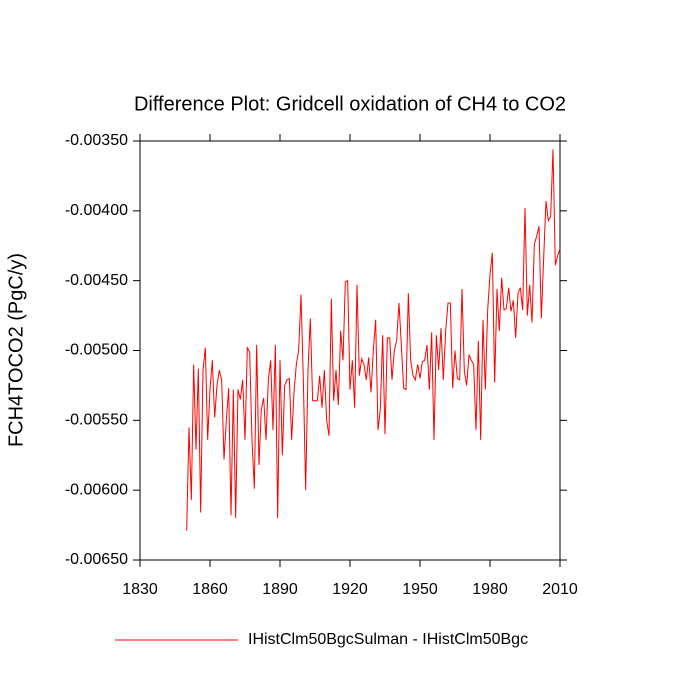  Describe the element at coordinates (96, 280) in the screenshot. I see `y-tick-label: -0.00450` at that location.